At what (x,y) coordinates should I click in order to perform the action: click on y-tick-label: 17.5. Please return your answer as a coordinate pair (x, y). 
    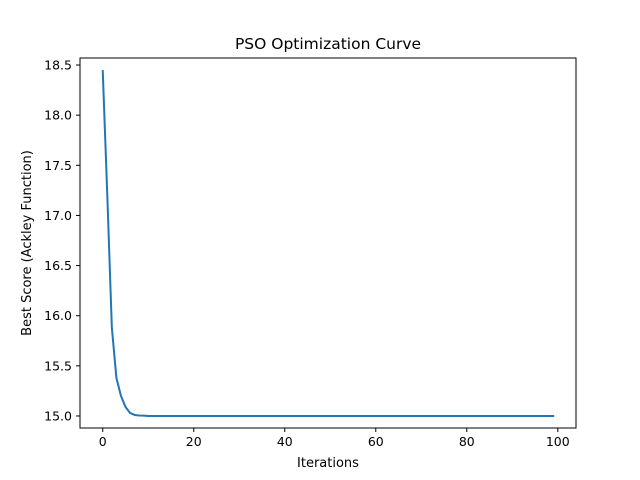
    Looking at the image, I should click on (58, 165).